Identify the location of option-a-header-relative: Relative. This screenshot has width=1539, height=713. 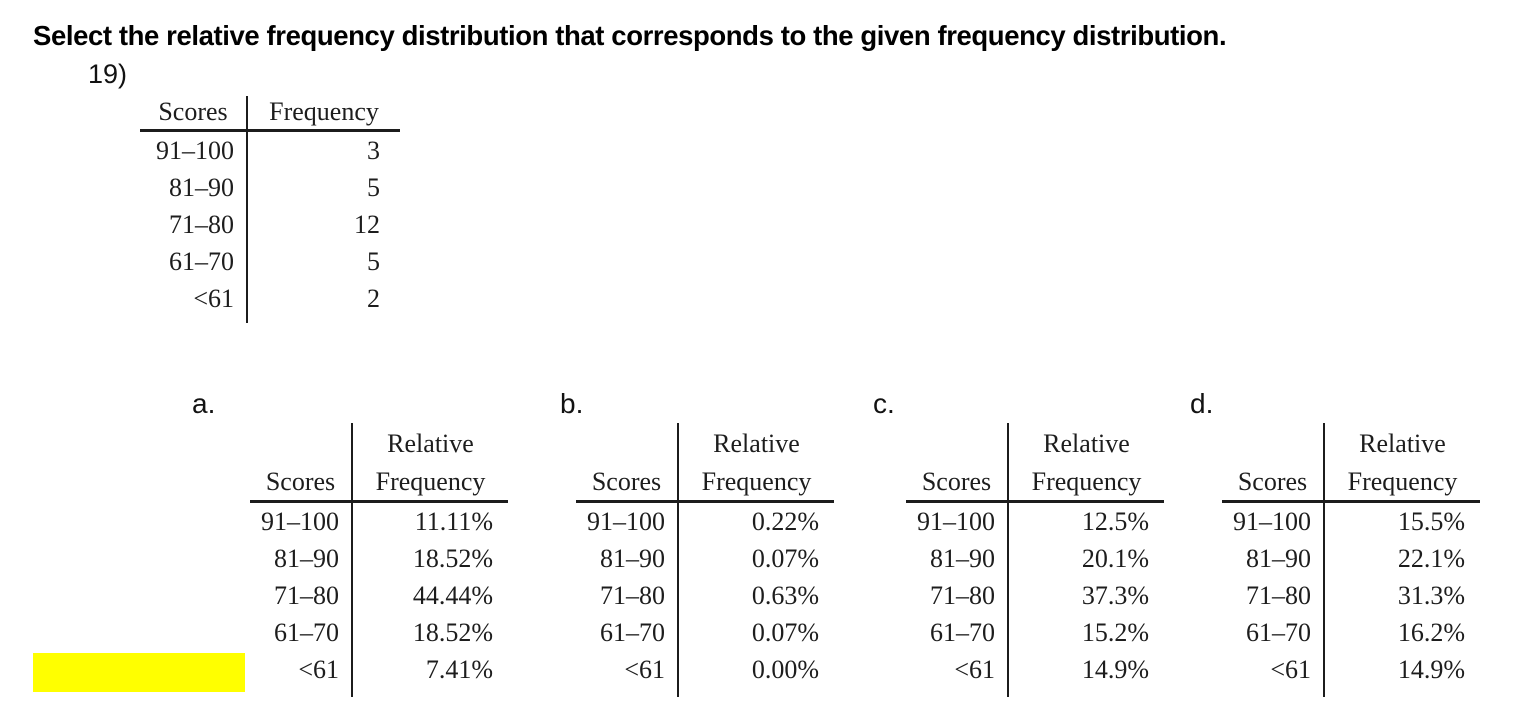
(429, 444).